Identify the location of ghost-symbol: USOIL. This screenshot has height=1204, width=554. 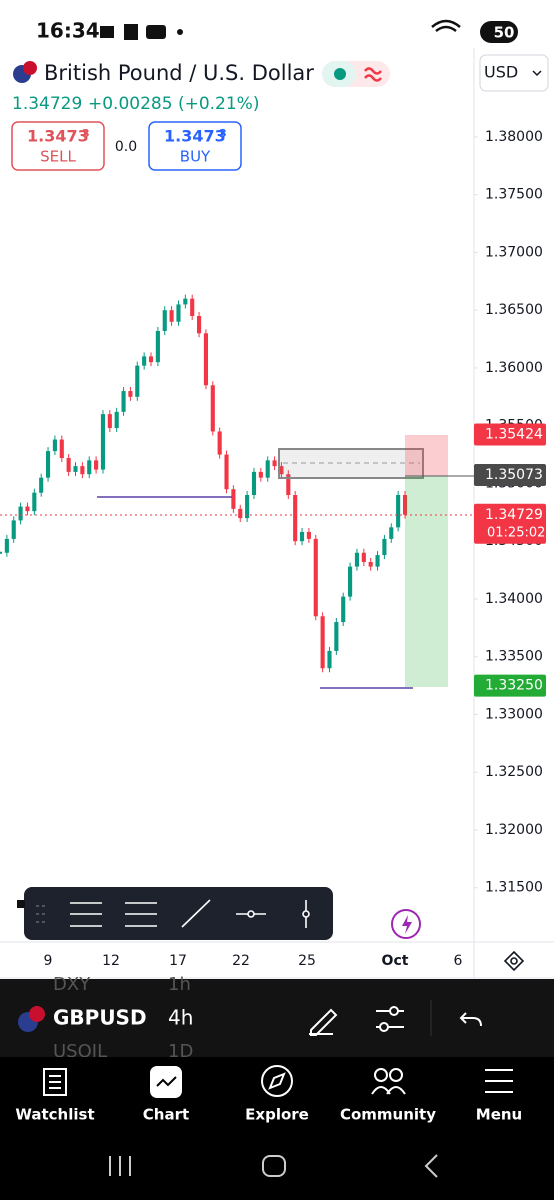
(80, 1051).